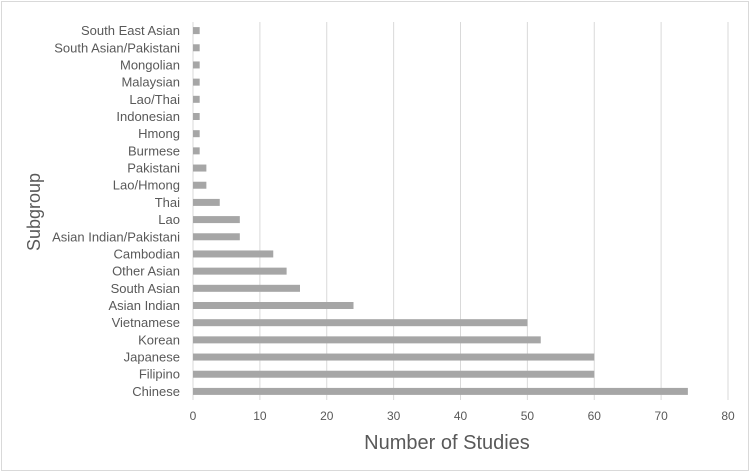 This screenshot has height=474, width=752. What do you see at coordinates (150, 82) in the screenshot?
I see `category-label: Malaysian` at bounding box center [150, 82].